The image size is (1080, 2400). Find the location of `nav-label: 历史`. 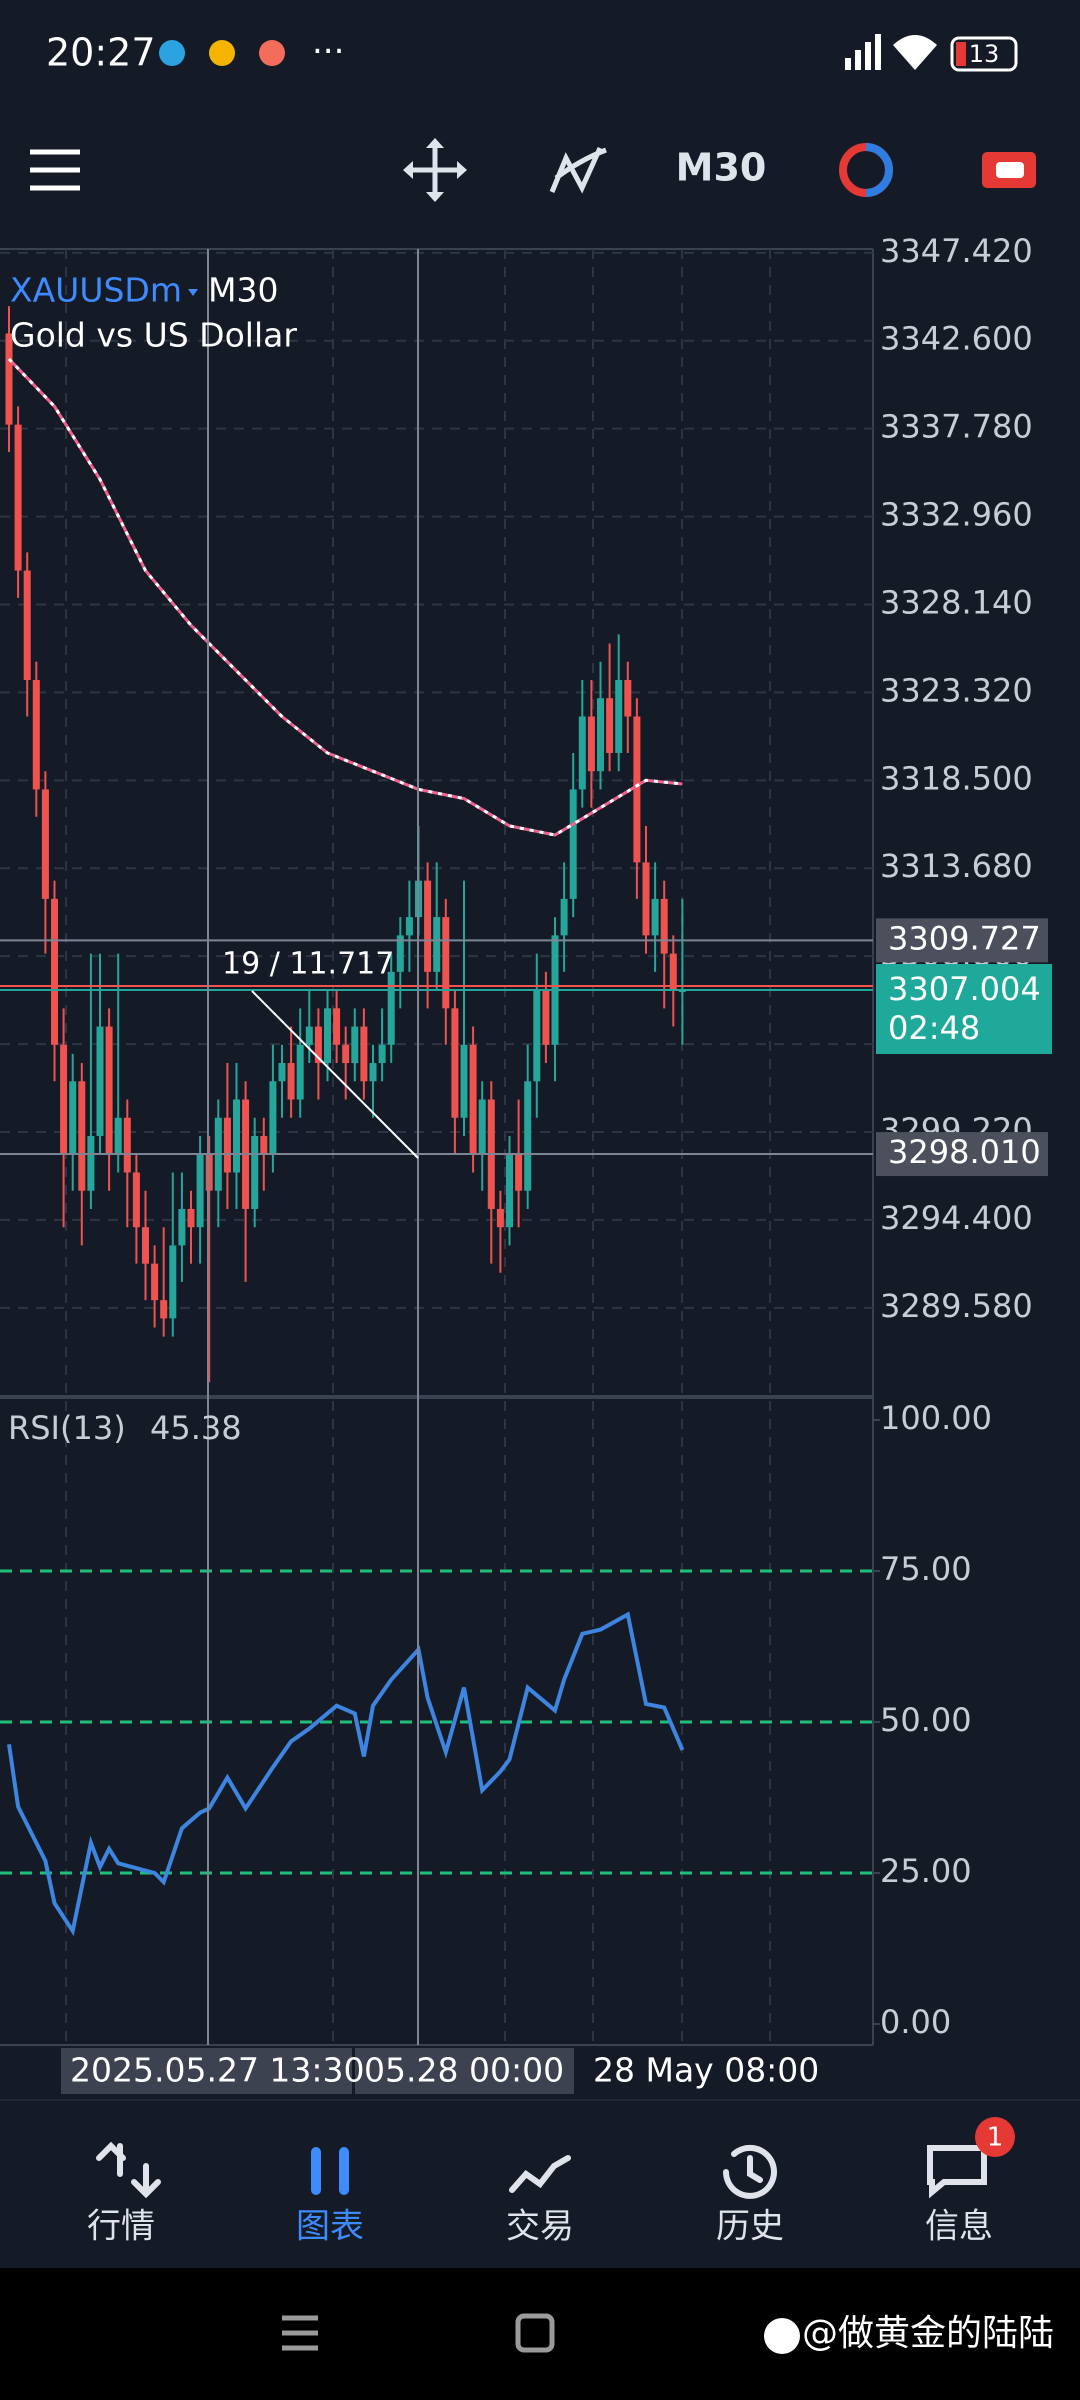

nav-label: 历史 is located at coordinates (750, 2227).